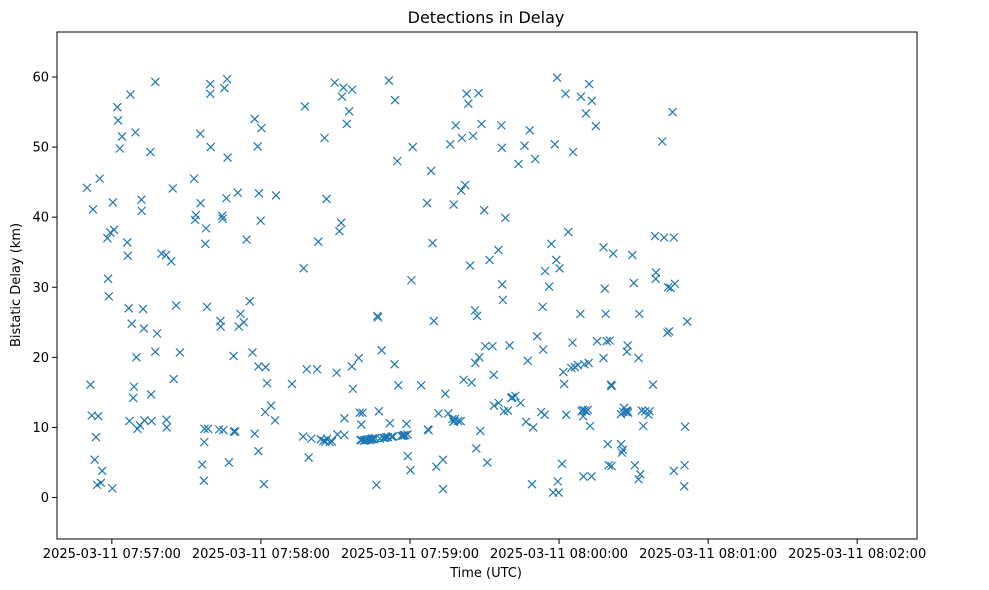 The height and width of the screenshot is (590, 989). Describe the element at coordinates (40, 218) in the screenshot. I see `y-tick-label: 40` at that location.